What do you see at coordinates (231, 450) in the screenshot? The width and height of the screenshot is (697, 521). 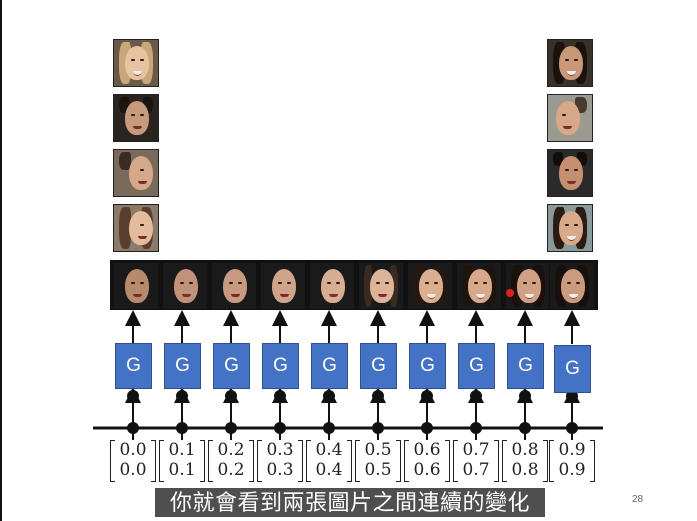 I see `vector-top-value: 0.2` at bounding box center [231, 450].